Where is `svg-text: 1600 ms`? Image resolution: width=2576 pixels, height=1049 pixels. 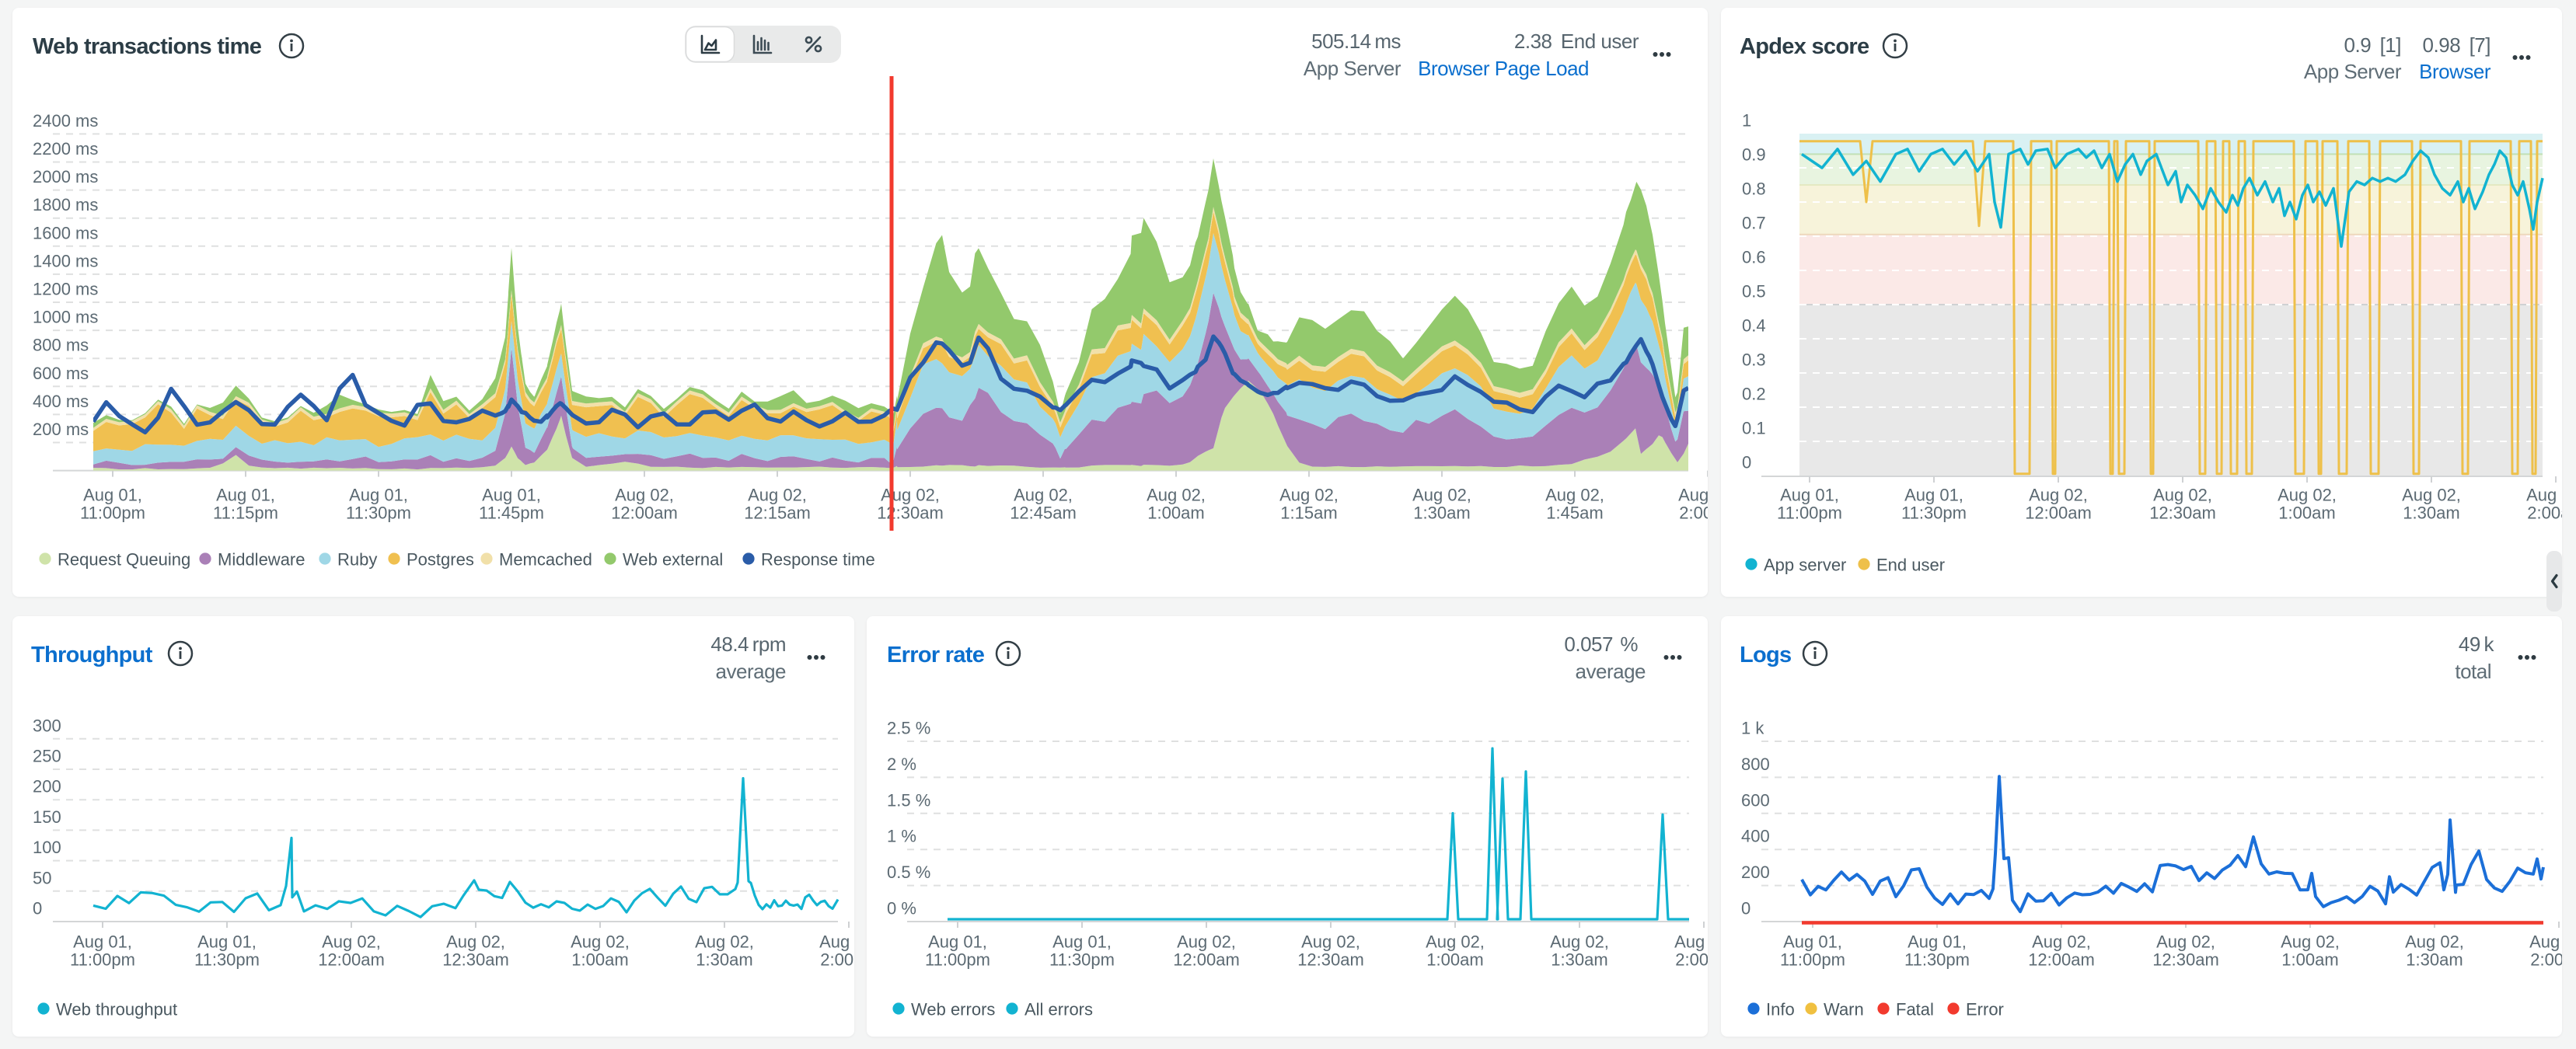 svg-text: 1600 ms is located at coordinates (65, 232).